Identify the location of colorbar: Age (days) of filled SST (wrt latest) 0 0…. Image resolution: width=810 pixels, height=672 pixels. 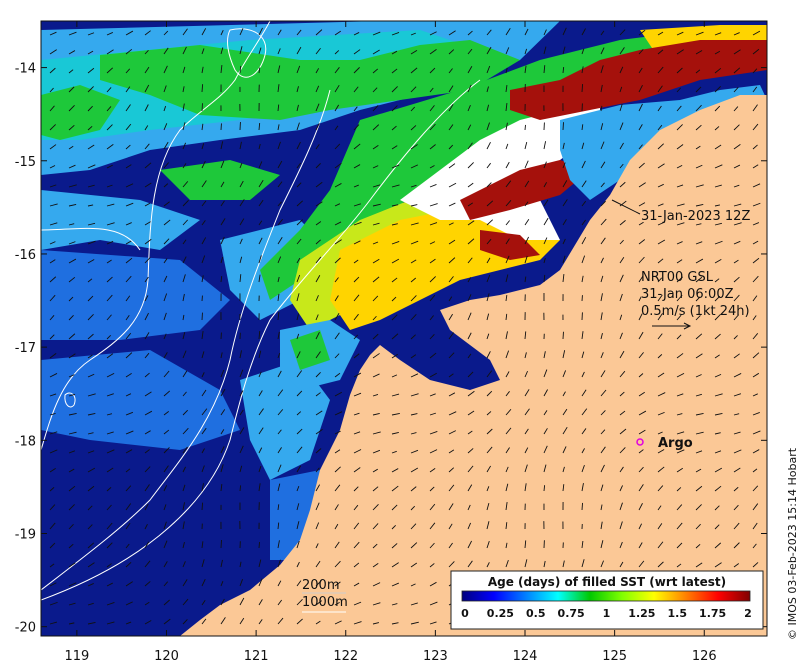
(607, 600).